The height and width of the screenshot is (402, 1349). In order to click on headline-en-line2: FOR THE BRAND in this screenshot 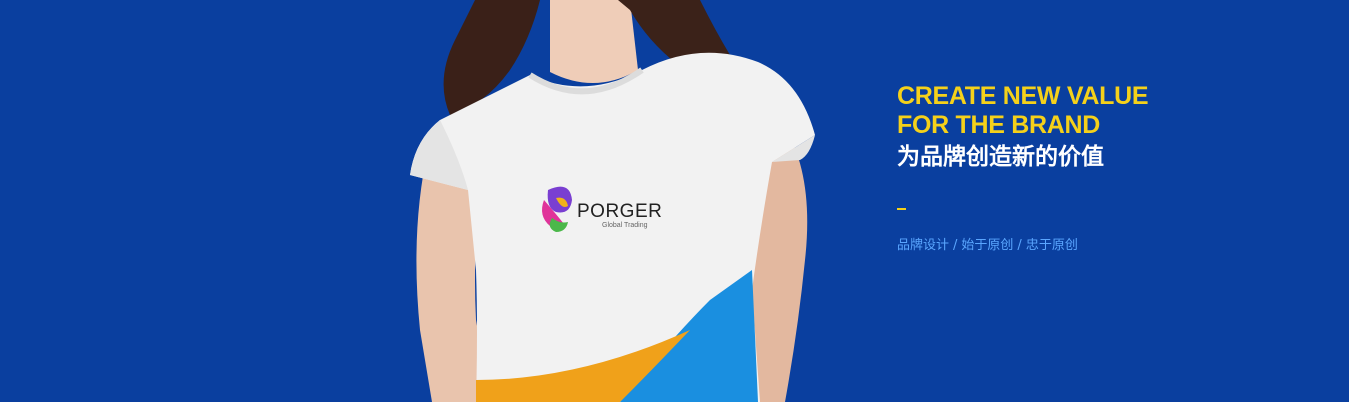, I will do `click(999, 125)`.